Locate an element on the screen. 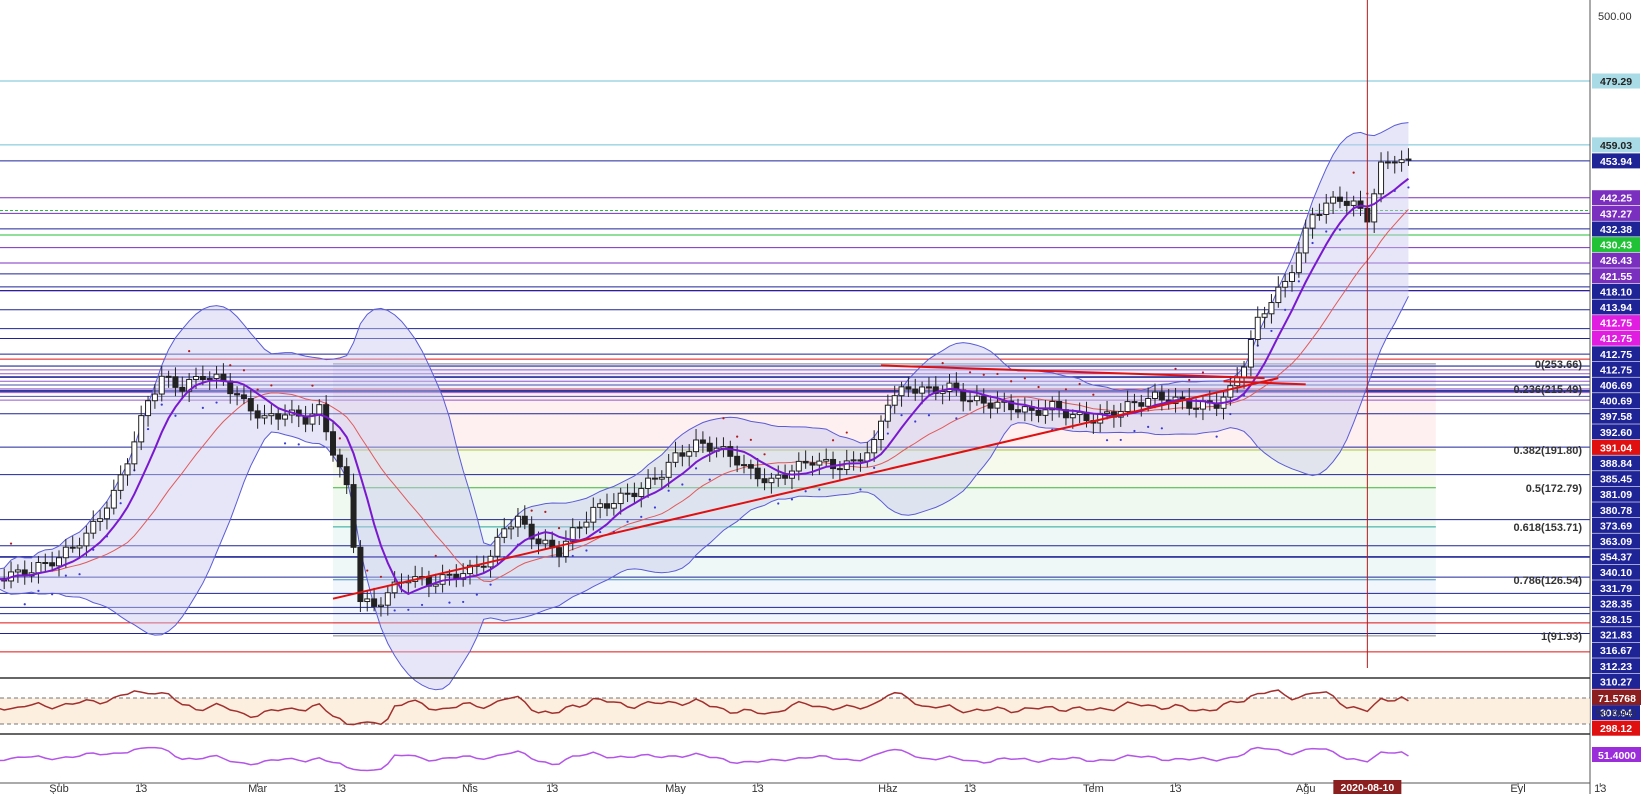 The height and width of the screenshot is (799, 1641). price-level-label: 316.67 is located at coordinates (1616, 651).